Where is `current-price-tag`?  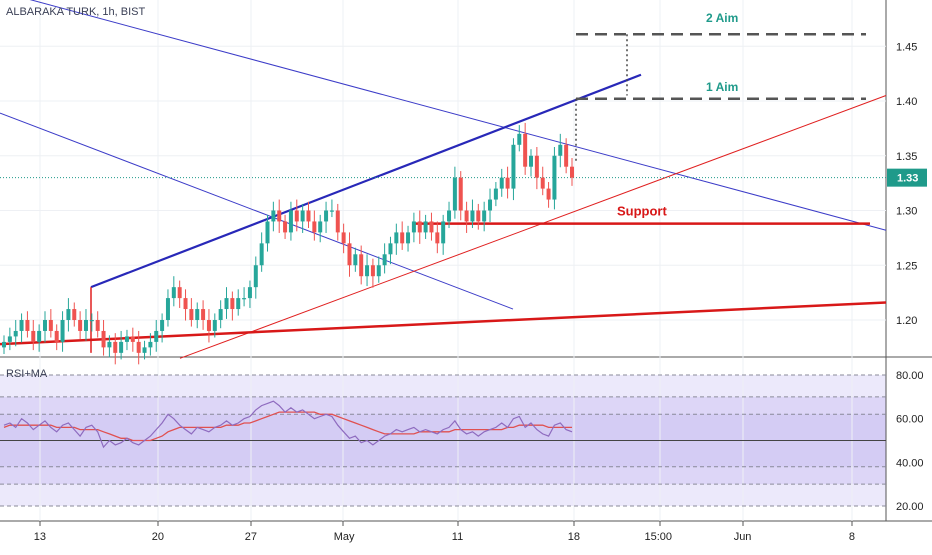
current-price-tag is located at coordinates (907, 177).